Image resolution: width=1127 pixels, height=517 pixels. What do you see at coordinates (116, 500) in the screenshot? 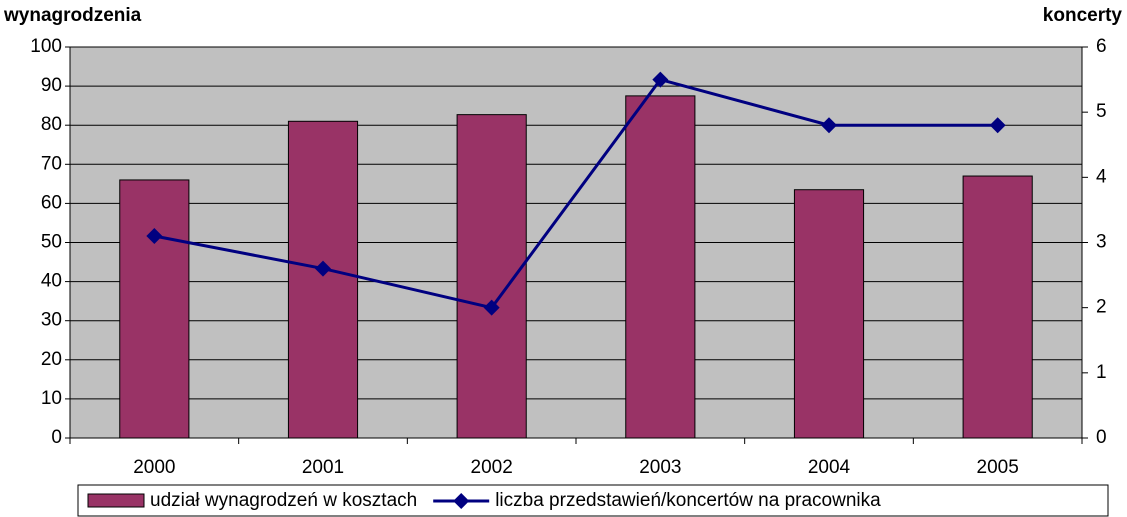
I see `legend-swatch` at bounding box center [116, 500].